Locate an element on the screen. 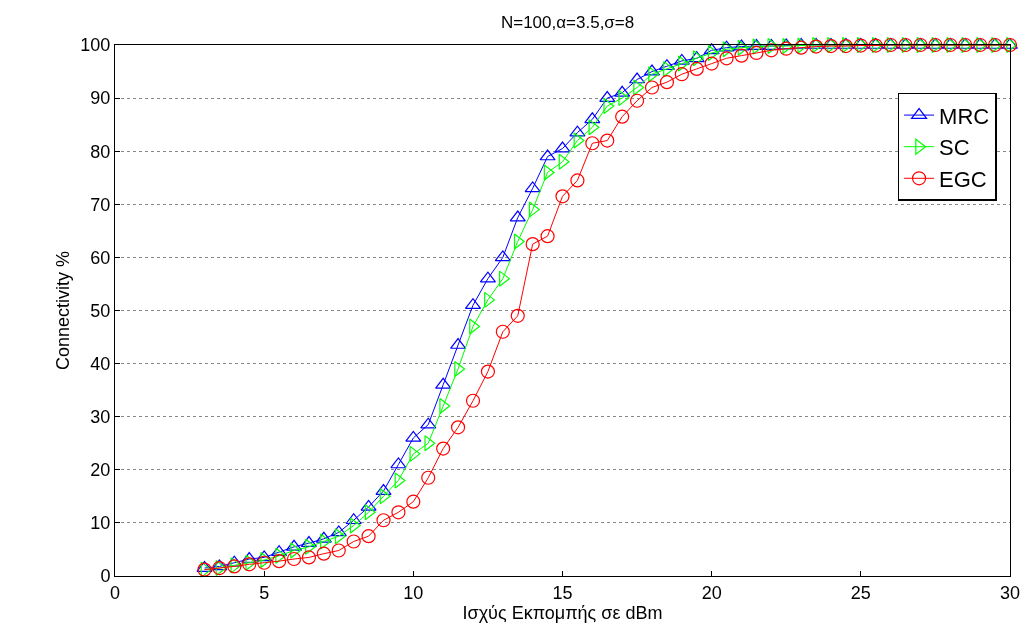 This screenshot has width=1032, height=641. y-tick-label: 40 is located at coordinates (100, 363).